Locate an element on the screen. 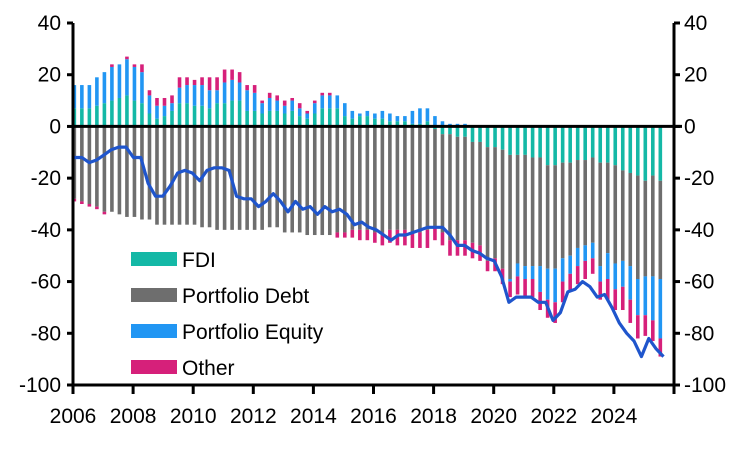 The height and width of the screenshot is (454, 751). left-y-tick-label: 0 is located at coordinates (55, 126).